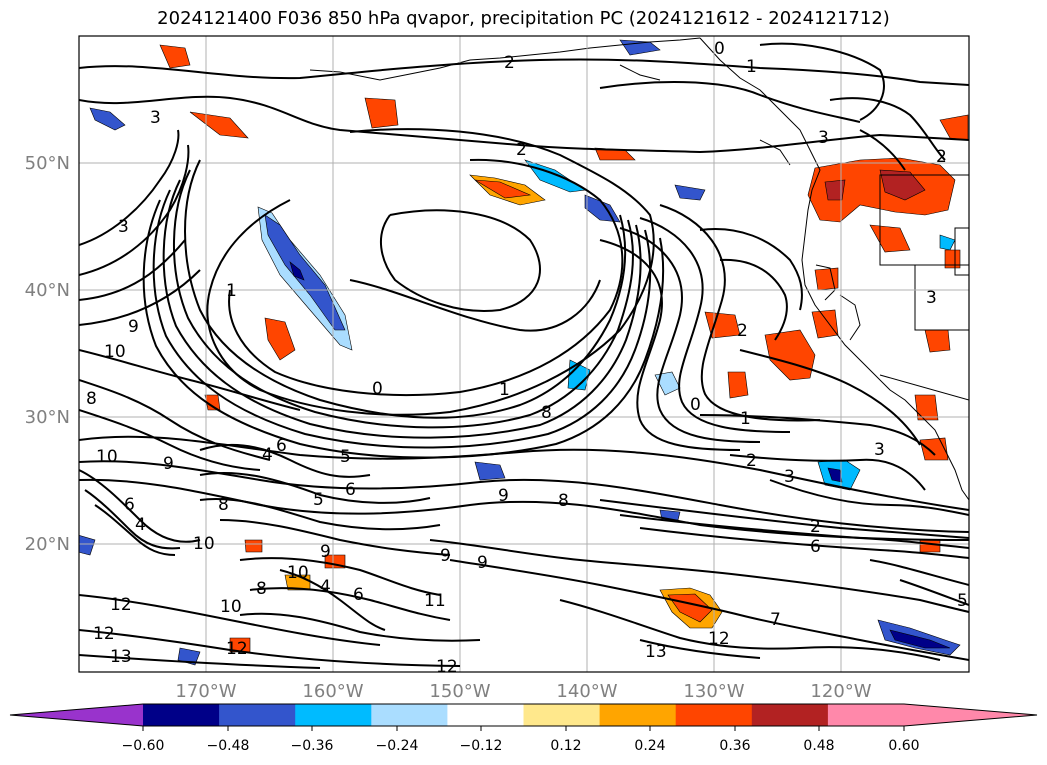  I want to click on contour-label-3-coast: 3, so click(789, 477).